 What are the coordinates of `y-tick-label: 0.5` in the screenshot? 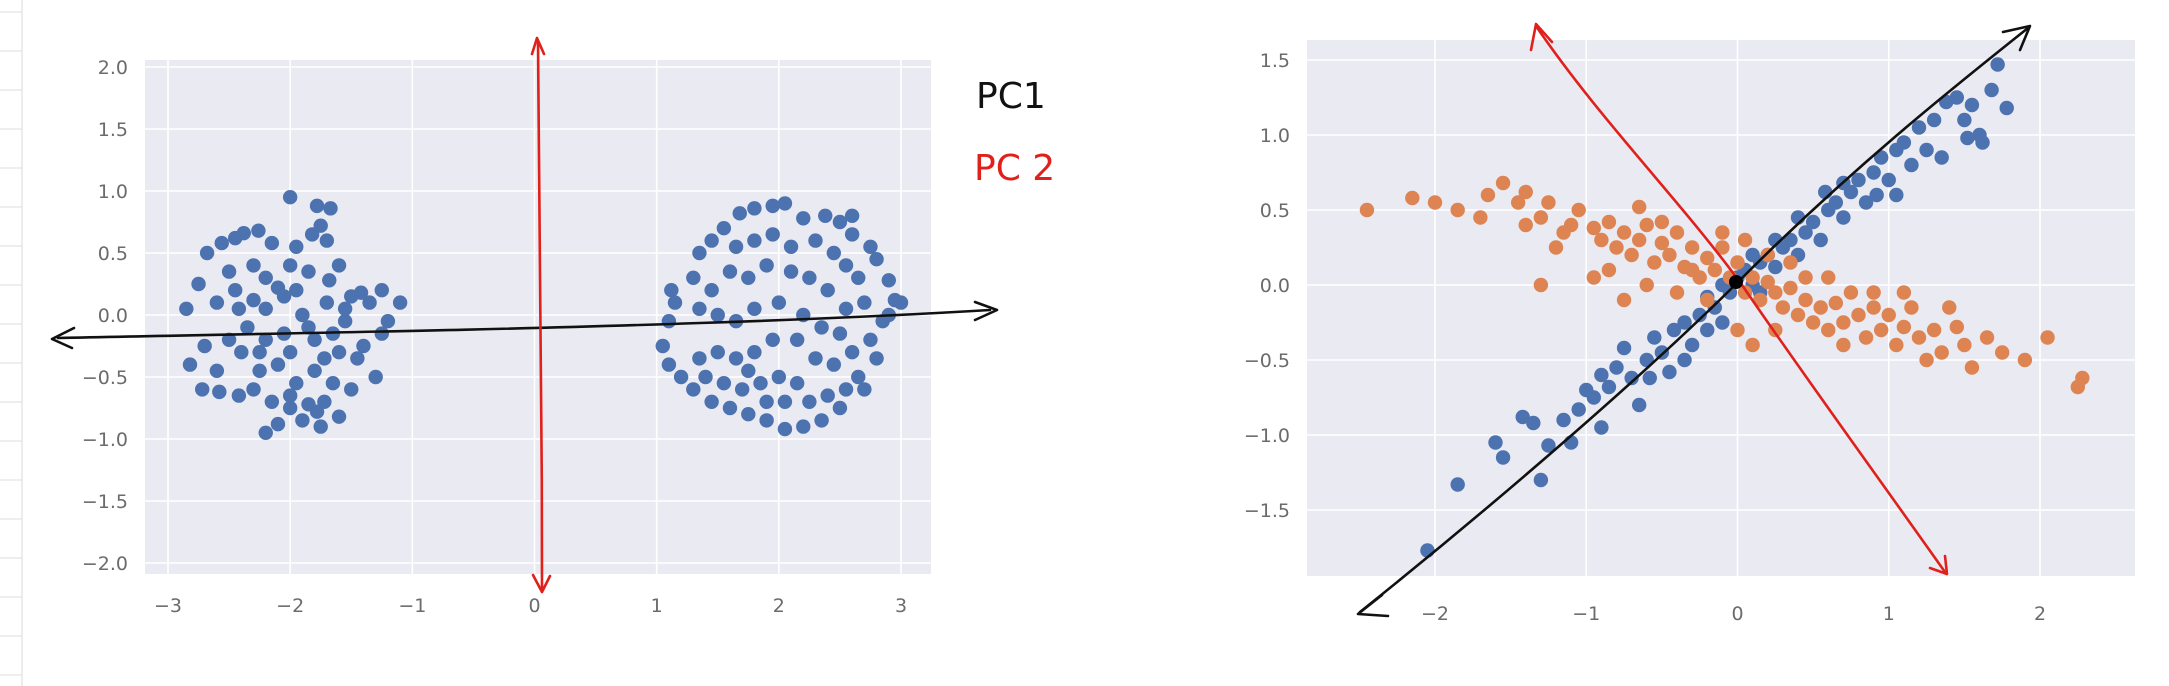 It's located at (113, 254).